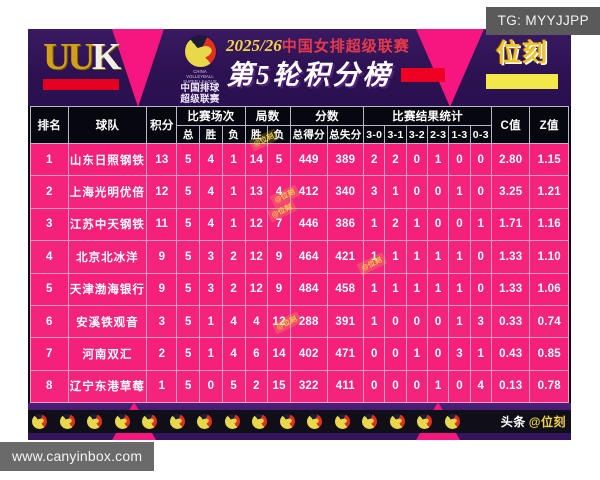 The image size is (600, 480). I want to click on header-row-group: 排名 球队 积分 比赛场次 局数 分数 比赛结果统计 C值 Z值, so click(299, 125).